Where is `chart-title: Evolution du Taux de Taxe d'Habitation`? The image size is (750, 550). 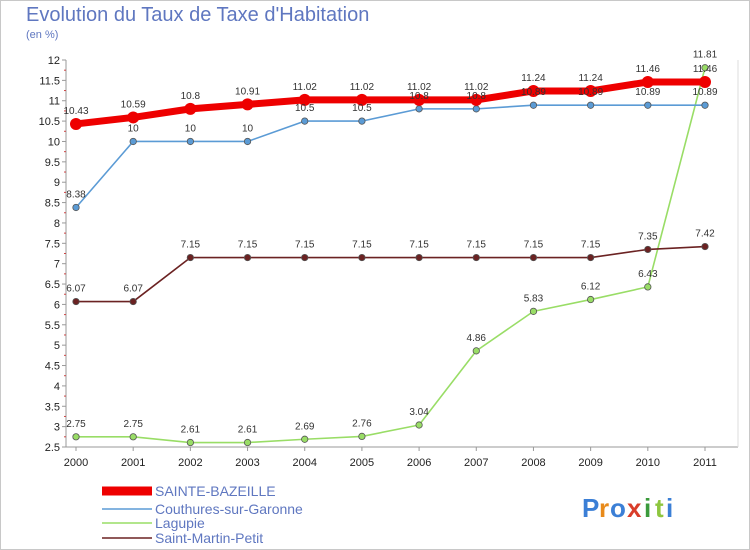 chart-title: Evolution du Taux de Taxe d'Habitation is located at coordinates (198, 15).